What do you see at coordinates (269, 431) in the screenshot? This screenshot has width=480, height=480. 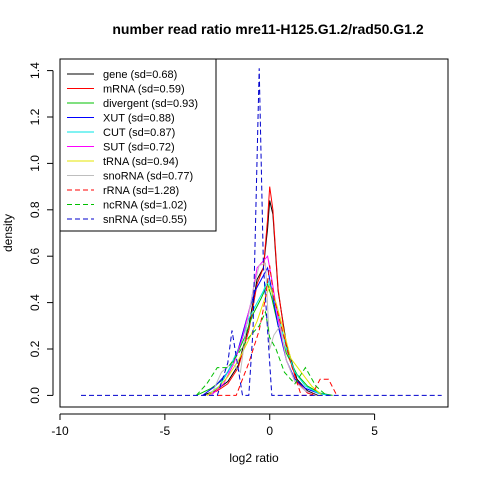 I see `x-tick-label: 0` at bounding box center [269, 431].